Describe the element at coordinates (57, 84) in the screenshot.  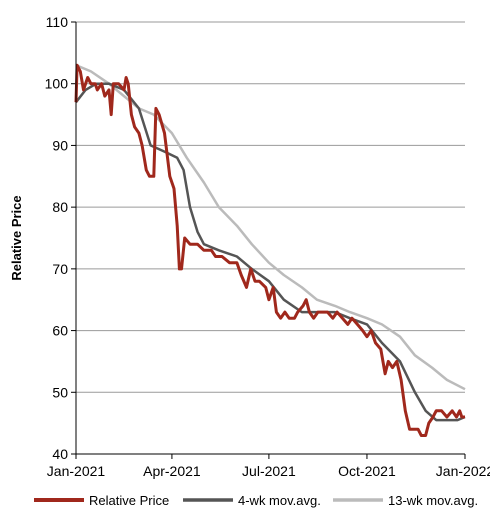
I see `y-tick-label: 100` at that location.